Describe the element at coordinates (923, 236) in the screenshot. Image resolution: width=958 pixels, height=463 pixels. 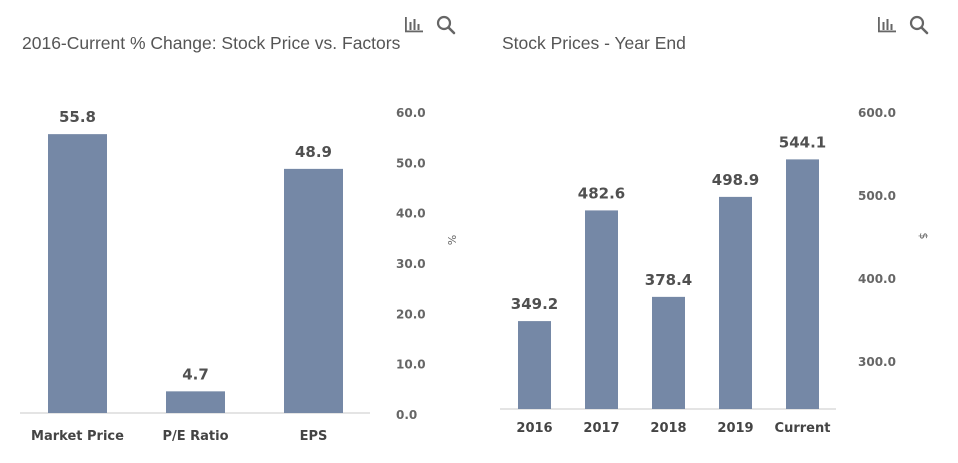
I see `y-axis-unit-label: $` at that location.